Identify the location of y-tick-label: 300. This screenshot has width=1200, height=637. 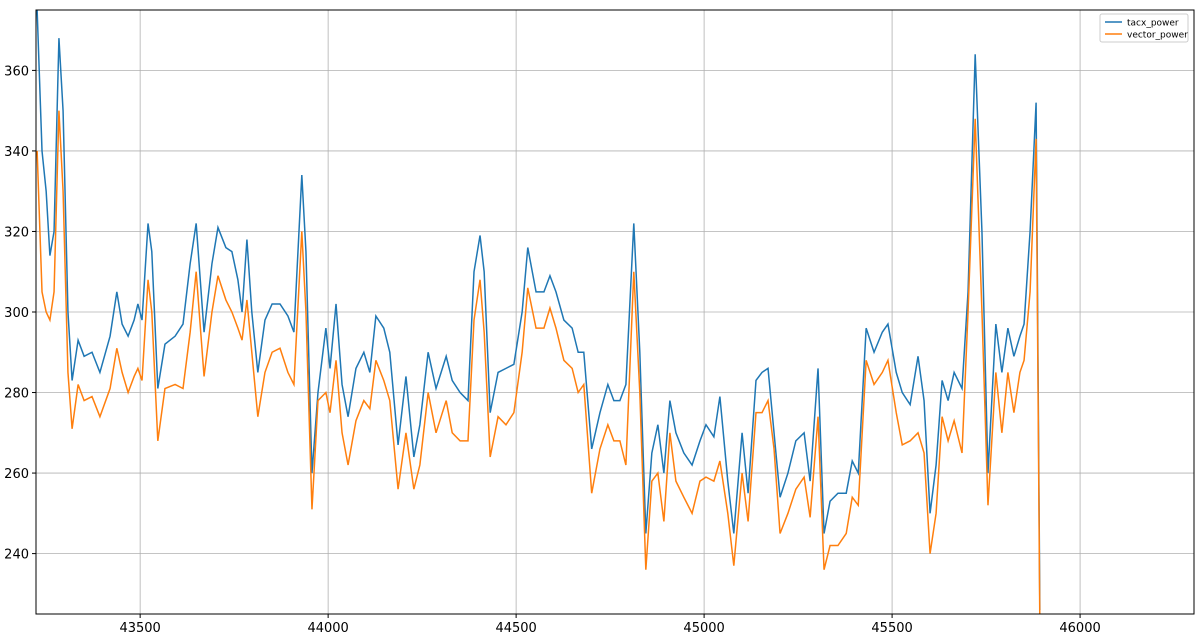
(16, 313).